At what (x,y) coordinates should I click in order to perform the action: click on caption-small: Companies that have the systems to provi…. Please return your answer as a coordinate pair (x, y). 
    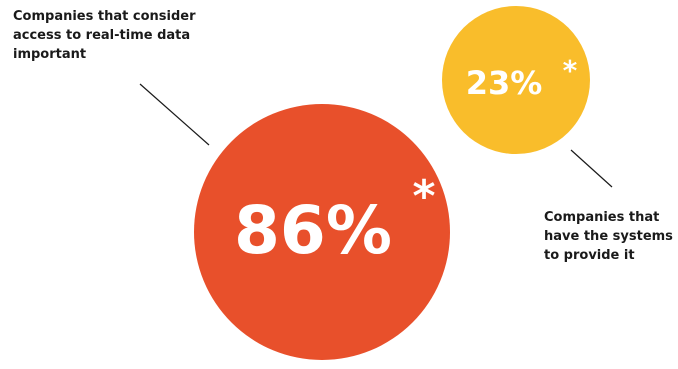
    Looking at the image, I should click on (611, 236).